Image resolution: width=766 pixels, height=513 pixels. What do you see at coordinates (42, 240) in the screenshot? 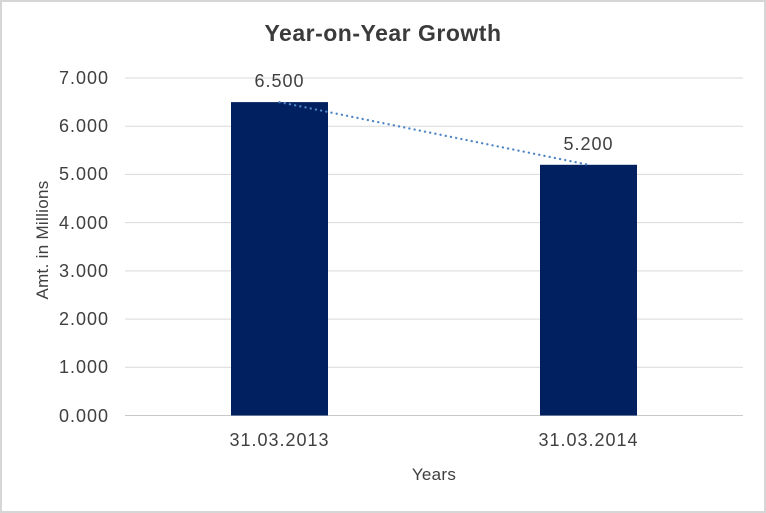
I see `y-axis-title: Amt. in Millions` at bounding box center [42, 240].